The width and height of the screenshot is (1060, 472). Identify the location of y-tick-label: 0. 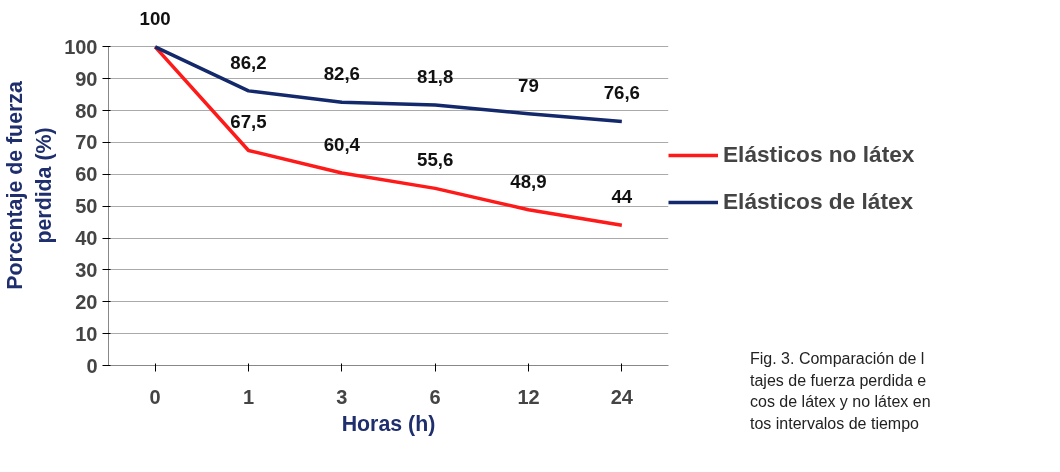
(92, 365).